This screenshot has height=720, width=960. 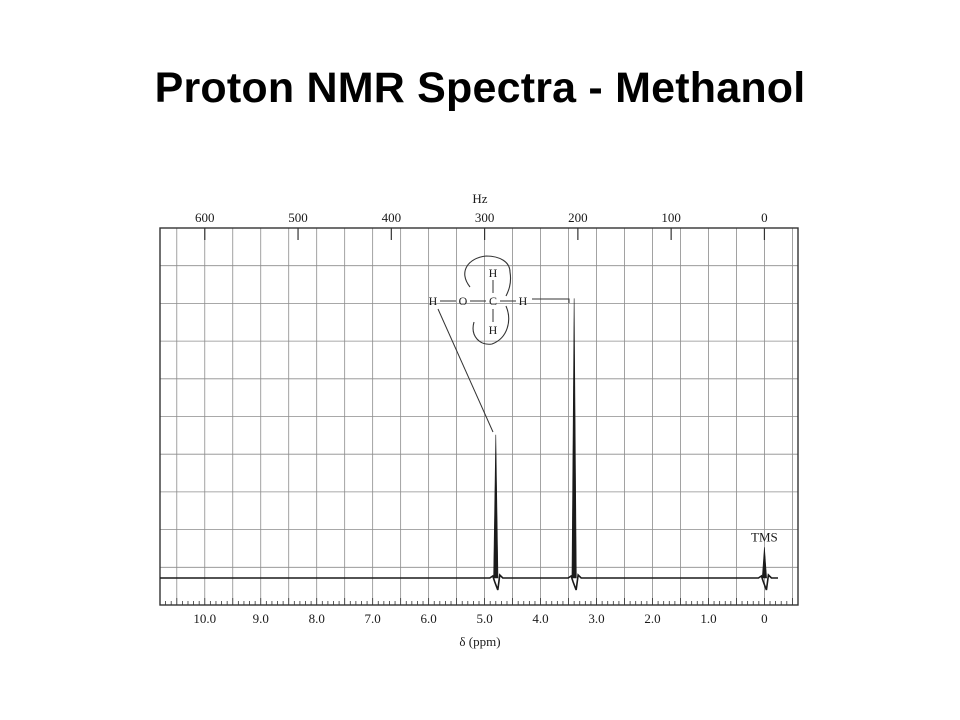 What do you see at coordinates (551, 300) in the screenshot?
I see `ch3-leader-line` at bounding box center [551, 300].